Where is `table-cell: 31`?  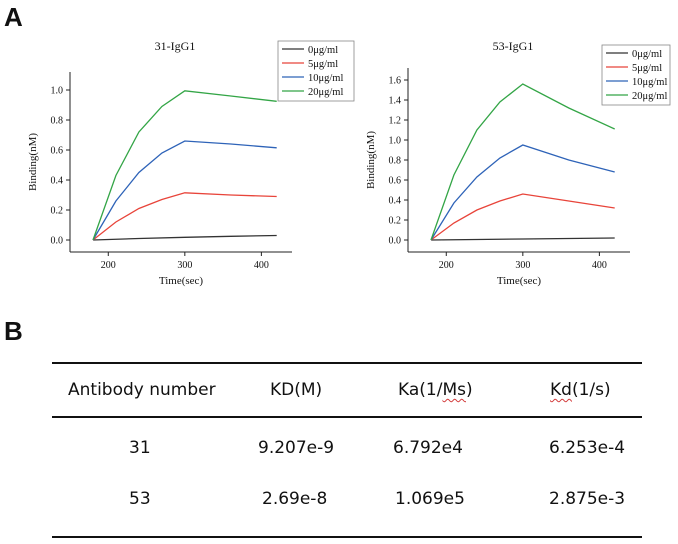
table-cell: 31 is located at coordinates (140, 448).